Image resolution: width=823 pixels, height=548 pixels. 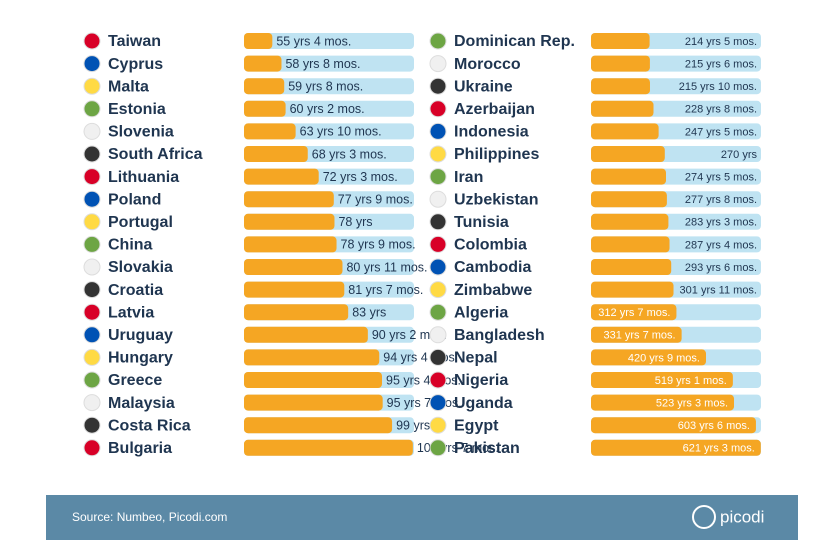 What do you see at coordinates (149, 517) in the screenshot?
I see `source: Source: Numbeo, Picodi.com` at bounding box center [149, 517].